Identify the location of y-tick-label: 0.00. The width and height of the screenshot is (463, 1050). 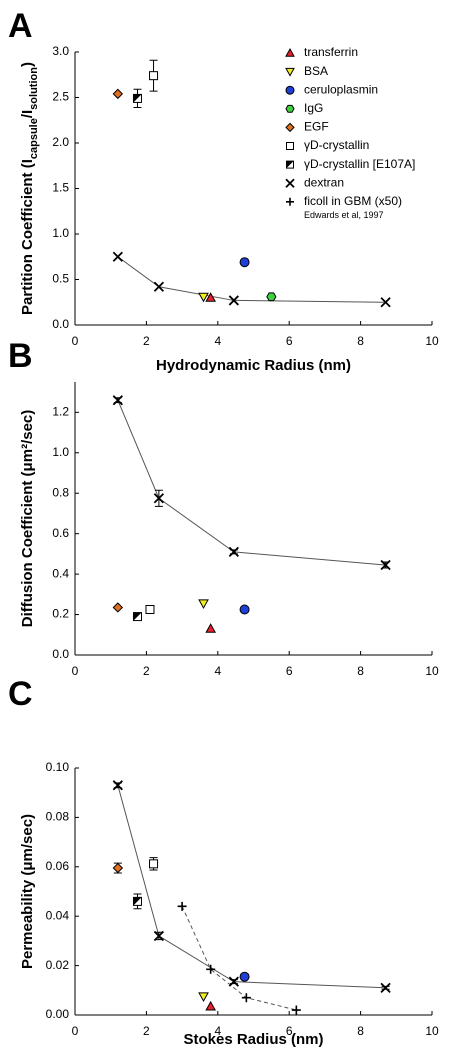
(58, 1014).